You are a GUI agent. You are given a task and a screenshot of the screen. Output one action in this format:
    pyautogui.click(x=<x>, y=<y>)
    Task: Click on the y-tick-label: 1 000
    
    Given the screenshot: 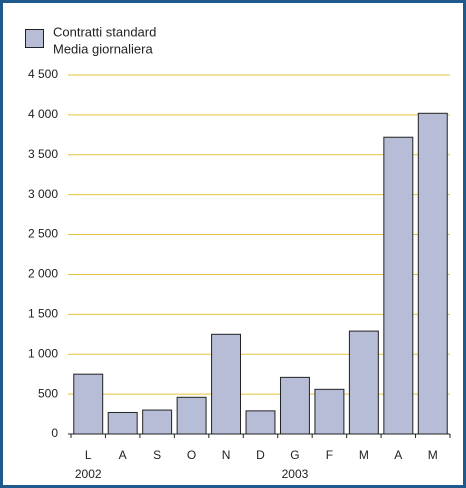 What is the action you would take?
    pyautogui.click(x=43, y=353)
    